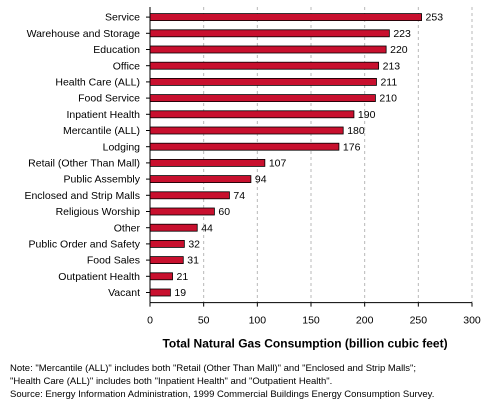  Describe the element at coordinates (98, 212) in the screenshot. I see `category-label-12: Religious Worship` at that location.